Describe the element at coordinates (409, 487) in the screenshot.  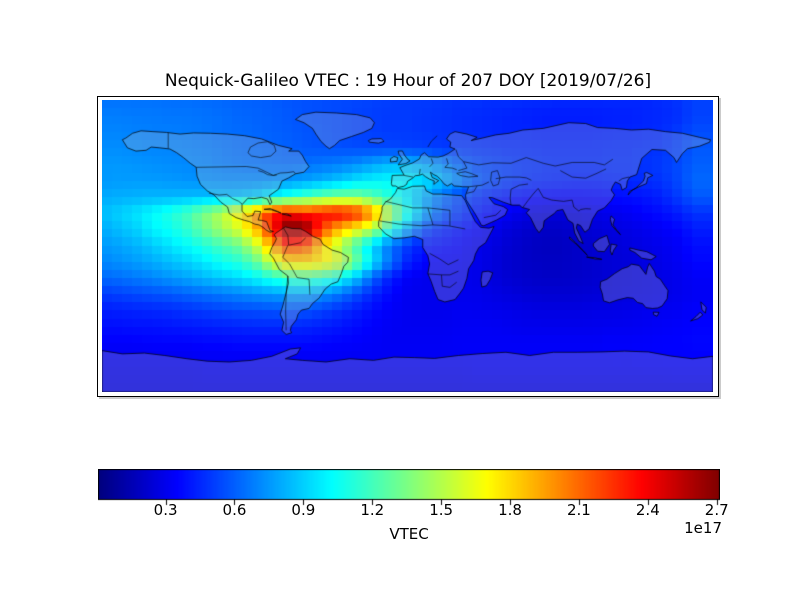
I see `colorbar` at that location.